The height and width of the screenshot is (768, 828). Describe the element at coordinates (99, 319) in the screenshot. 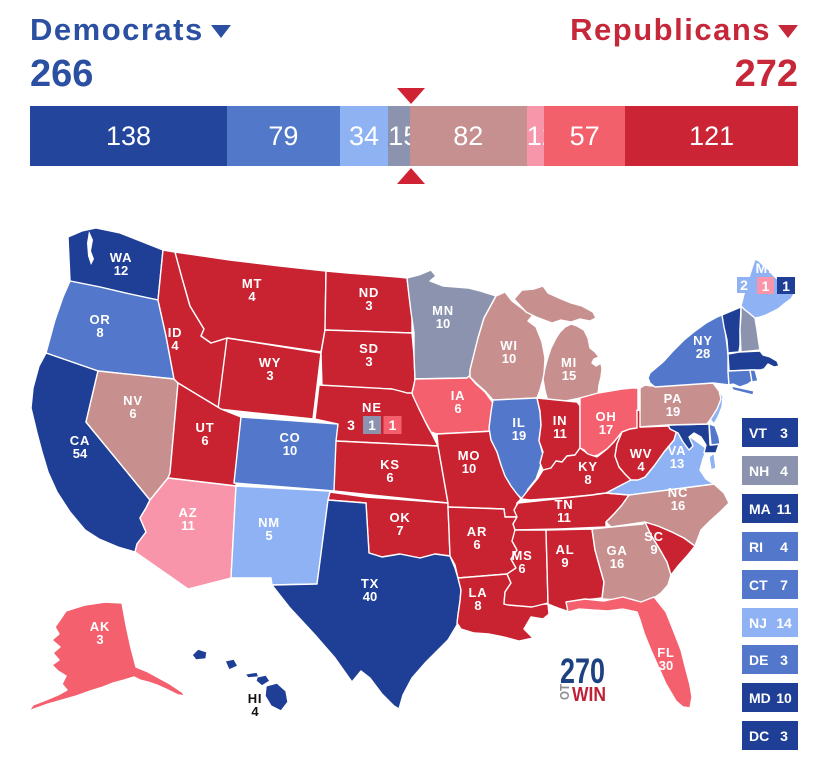

I see `svg-text: OR` at that location.